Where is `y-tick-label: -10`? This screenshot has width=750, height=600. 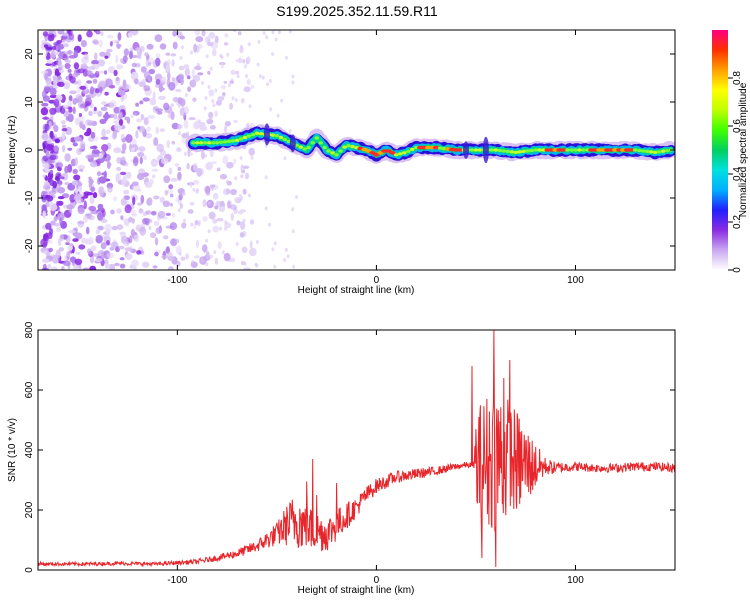 y-tick-label: -10 is located at coordinates (29, 197).